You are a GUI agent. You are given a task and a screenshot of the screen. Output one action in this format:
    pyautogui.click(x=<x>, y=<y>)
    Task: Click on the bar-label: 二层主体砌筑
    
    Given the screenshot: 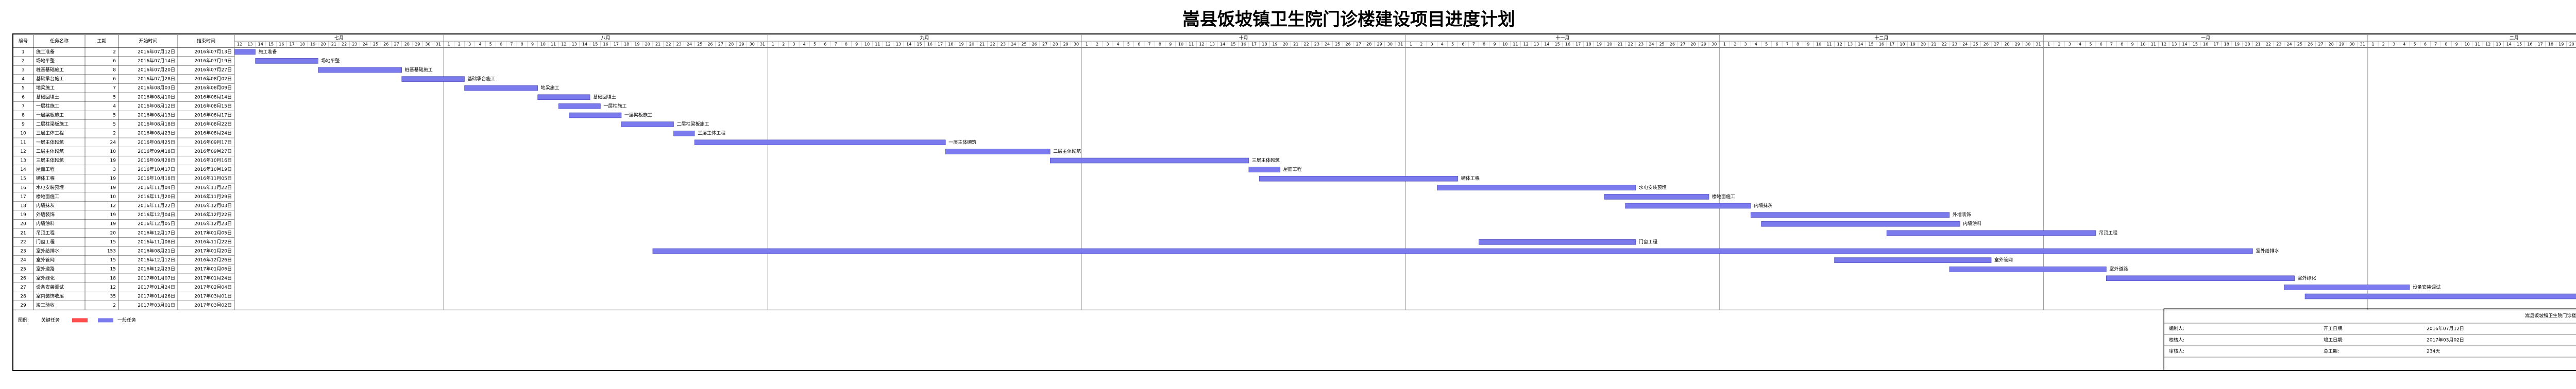 What is the action you would take?
    pyautogui.click(x=1067, y=151)
    